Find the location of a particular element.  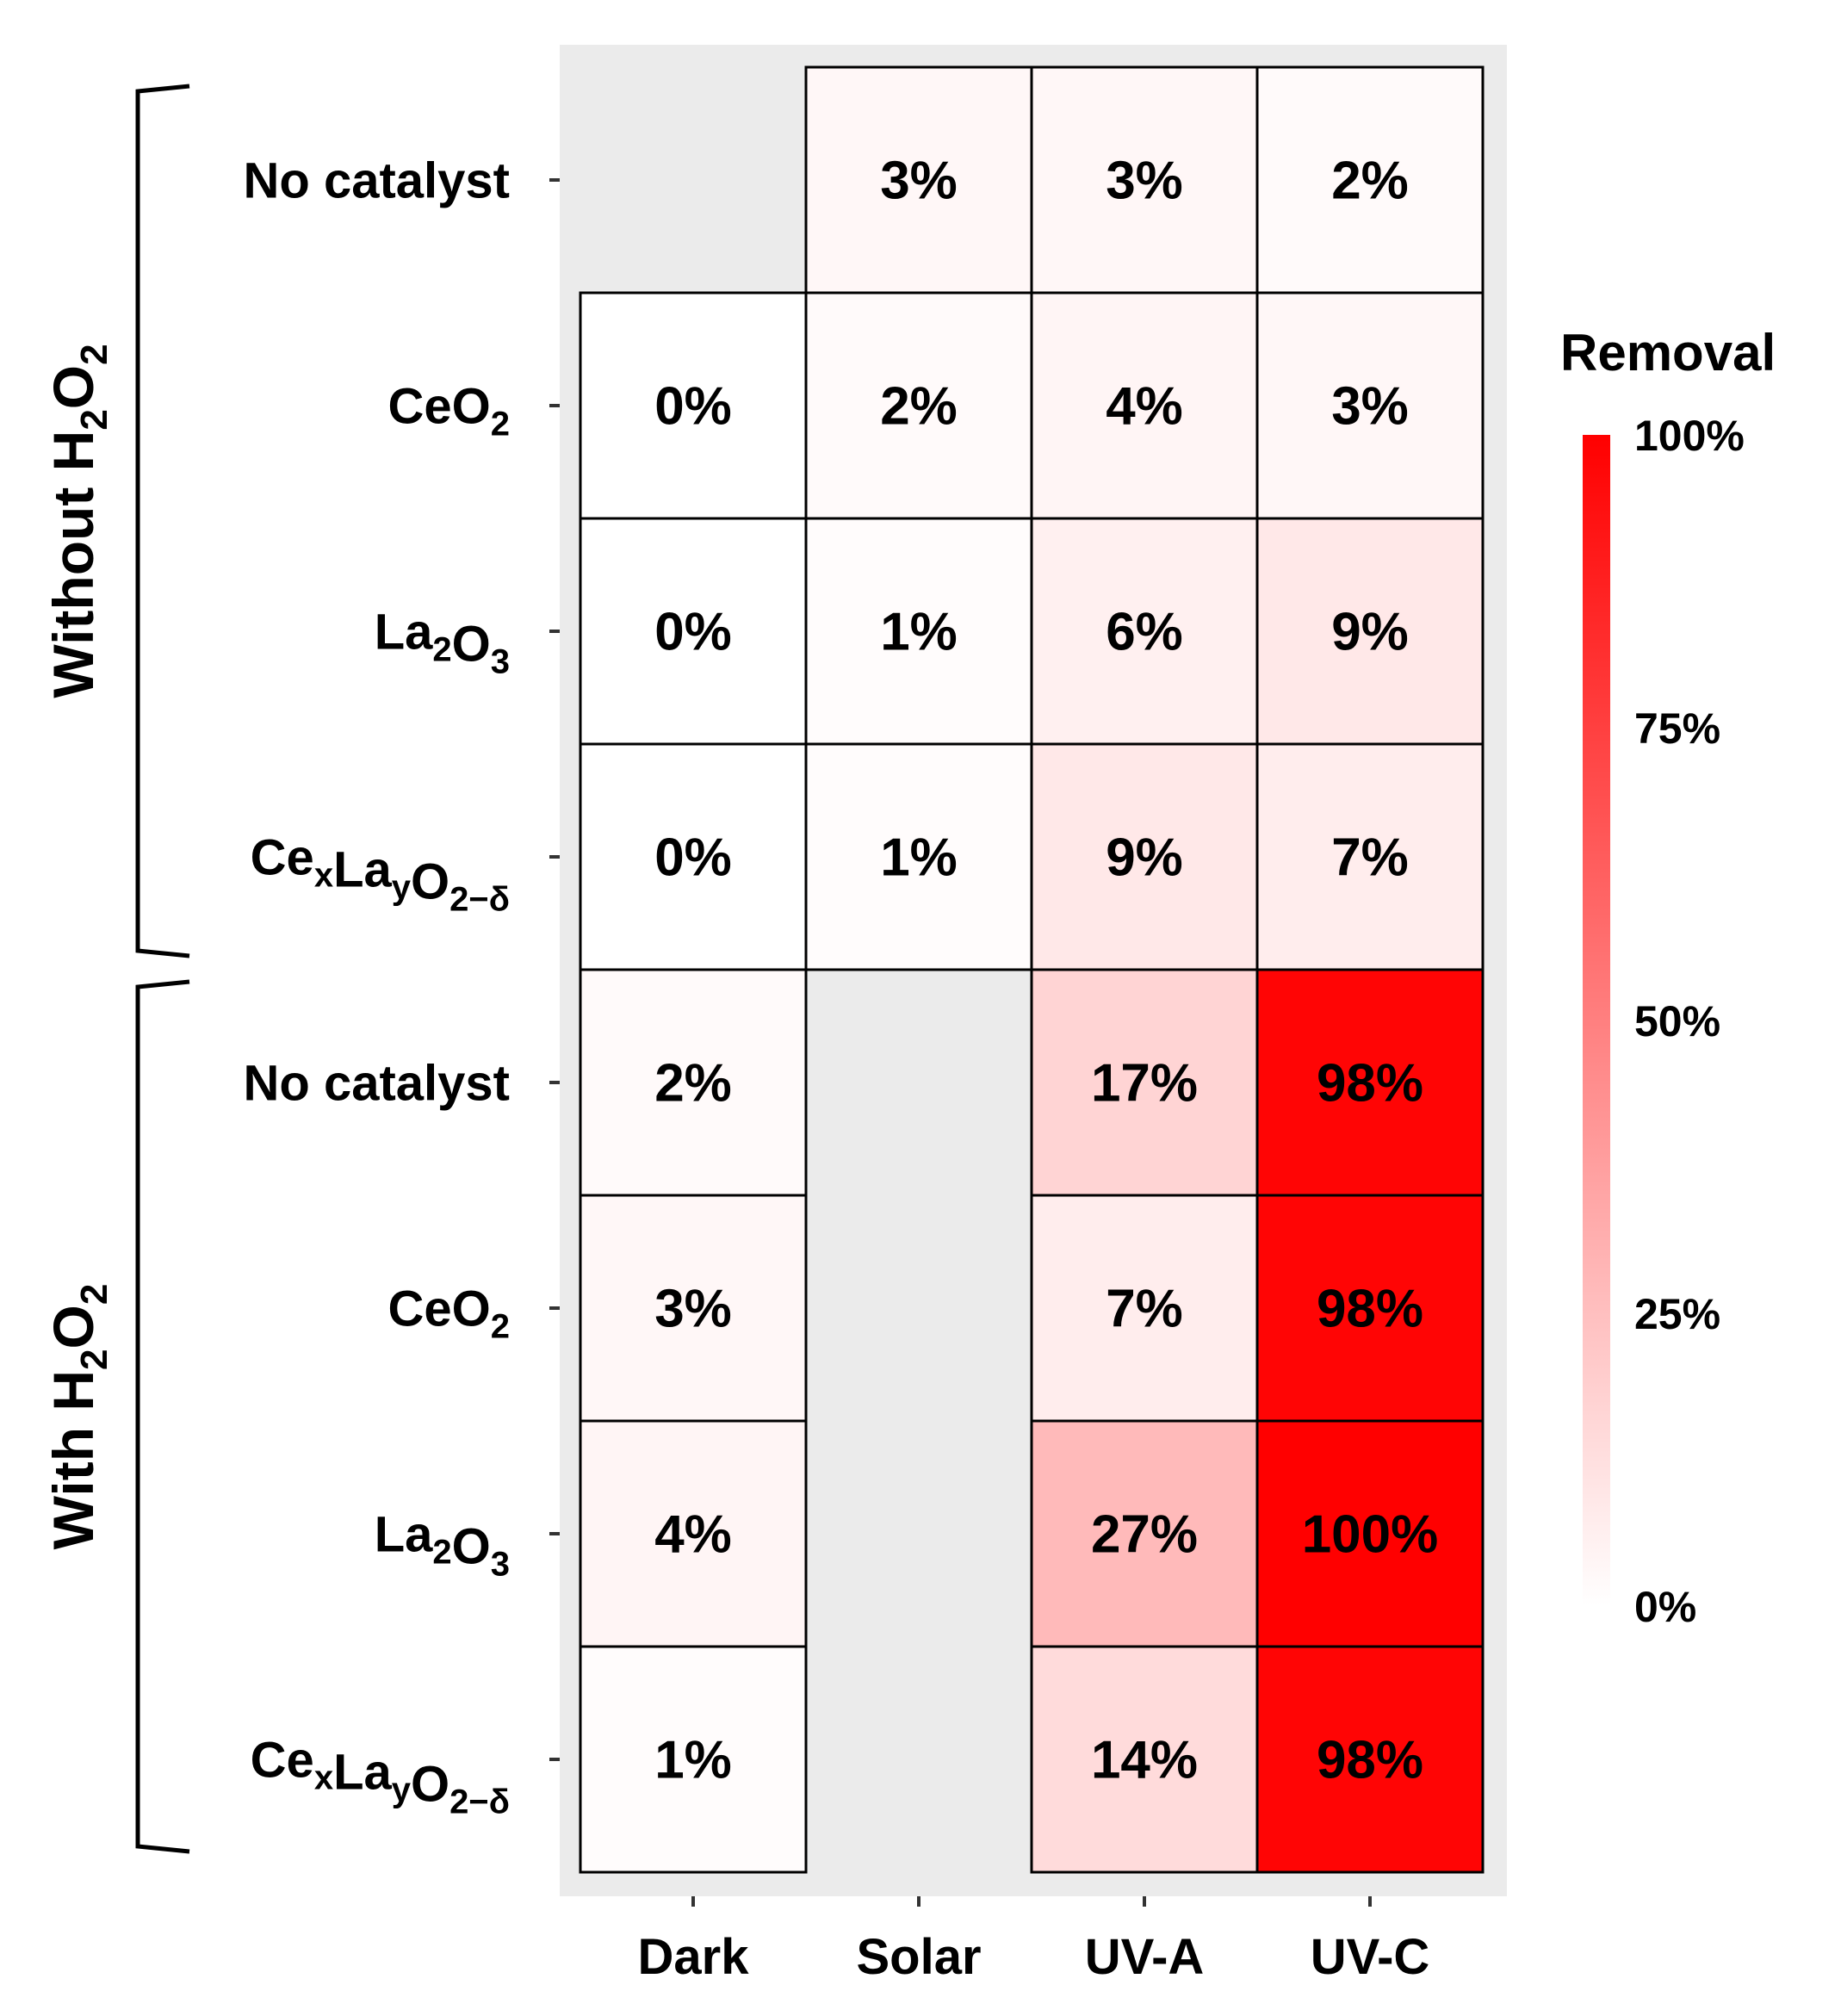

legend-tick-label: 50% is located at coordinates (1677, 1021).